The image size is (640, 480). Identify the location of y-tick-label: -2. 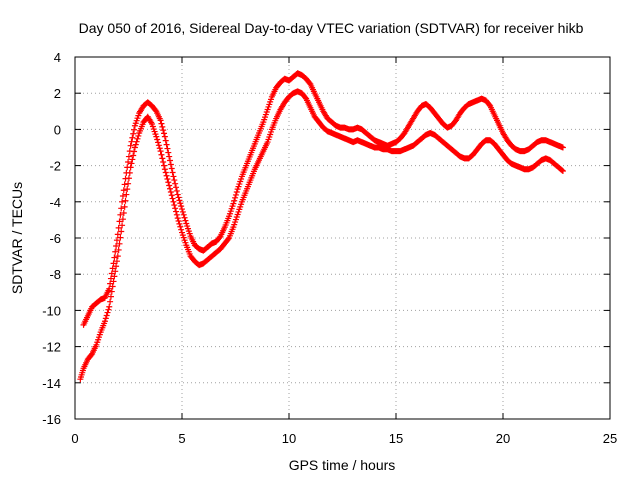
(55, 166).